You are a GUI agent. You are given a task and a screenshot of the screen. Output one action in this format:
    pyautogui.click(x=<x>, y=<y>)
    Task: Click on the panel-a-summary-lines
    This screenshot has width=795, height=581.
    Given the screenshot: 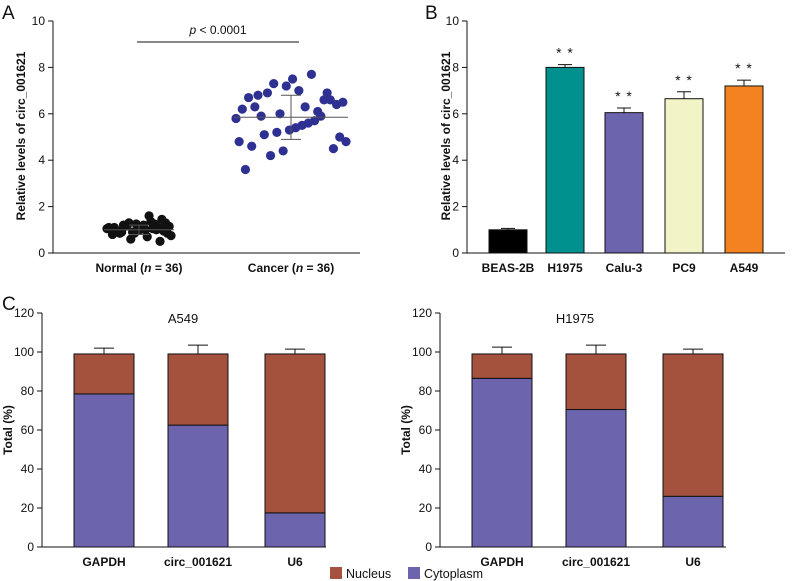 What is the action you would take?
    pyautogui.click(x=226, y=164)
    